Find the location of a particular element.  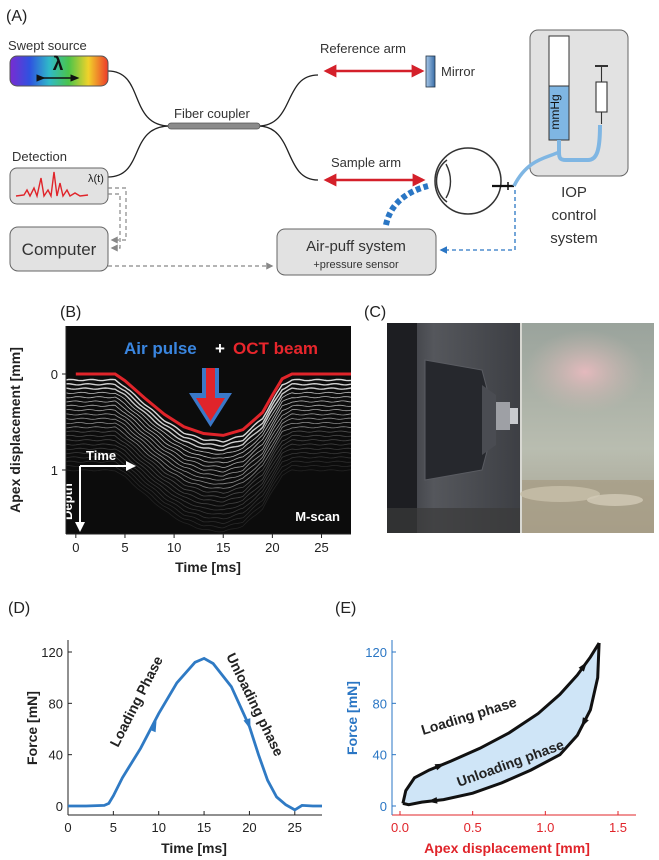

depth-arrow-label: Depth is located at coordinates (67, 501).